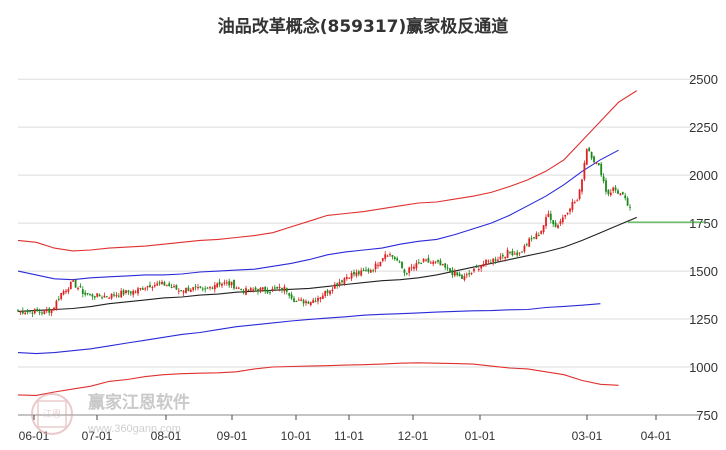 This screenshot has height=450, width=726. What do you see at coordinates (413, 436) in the screenshot?
I see `x-tick-label: 12-01` at bounding box center [413, 436].